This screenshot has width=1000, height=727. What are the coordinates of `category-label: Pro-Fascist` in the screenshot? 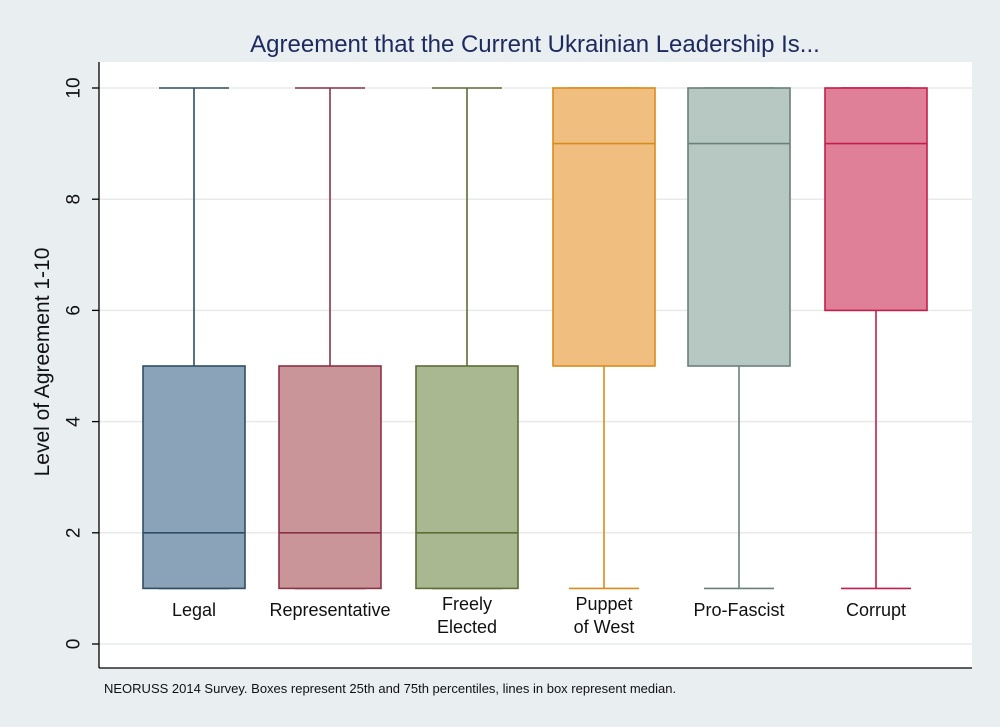 It's located at (738, 610).